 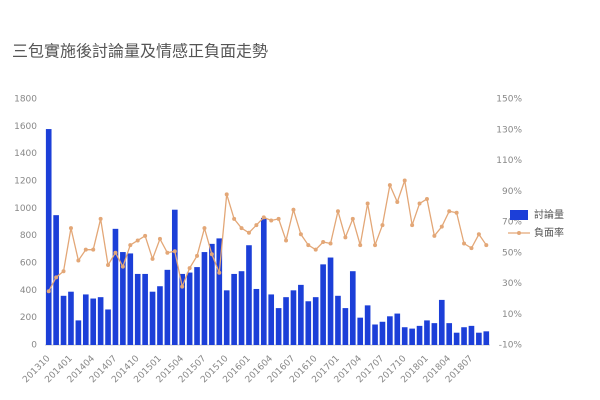 I want to click on y2-tick-label: 30%, so click(x=512, y=284).